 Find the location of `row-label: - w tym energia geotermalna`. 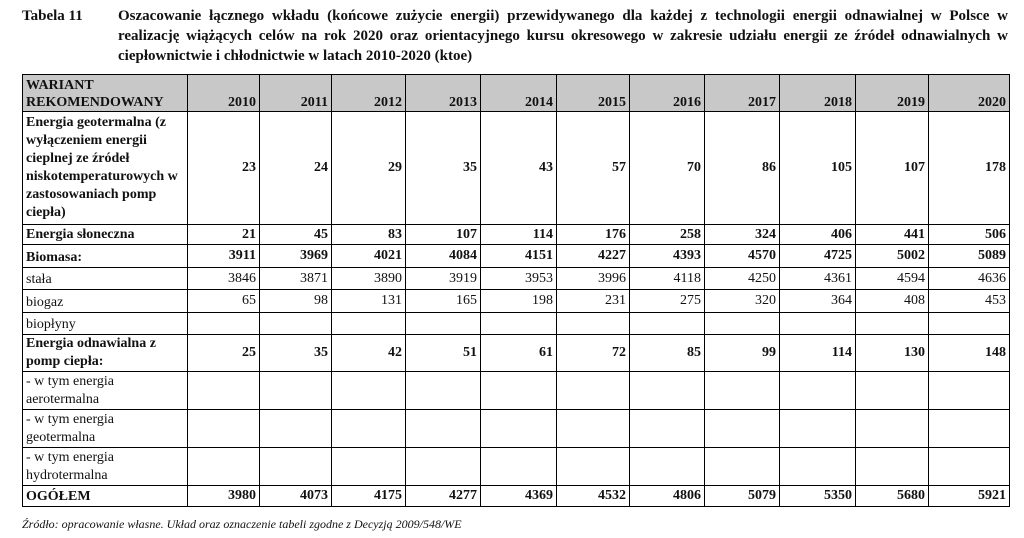

row-label: - w tym energia geotermalna is located at coordinates (105, 428).